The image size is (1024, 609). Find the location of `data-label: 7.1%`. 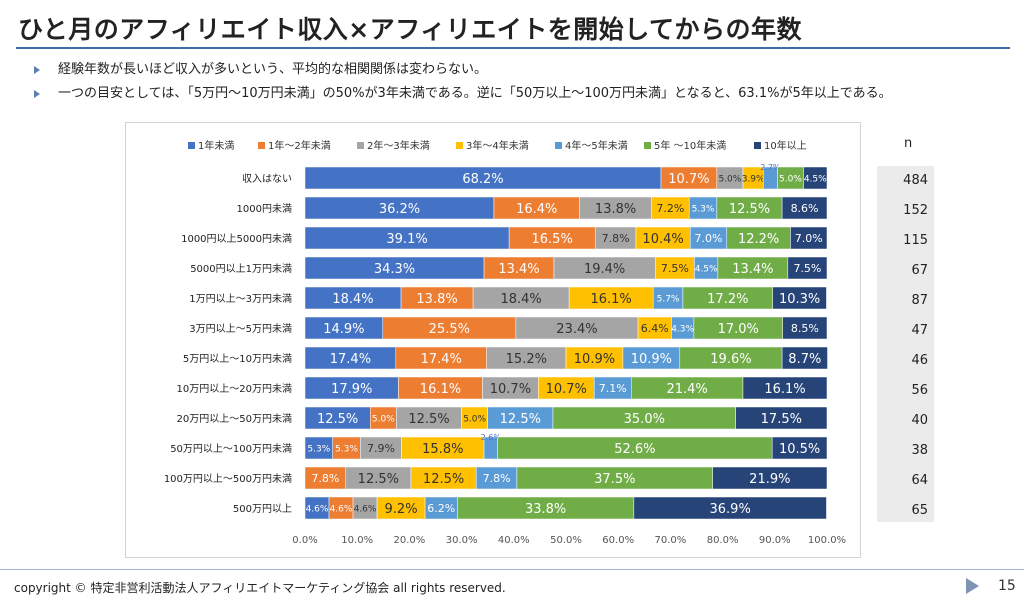

data-label: 7.1% is located at coordinates (613, 388).